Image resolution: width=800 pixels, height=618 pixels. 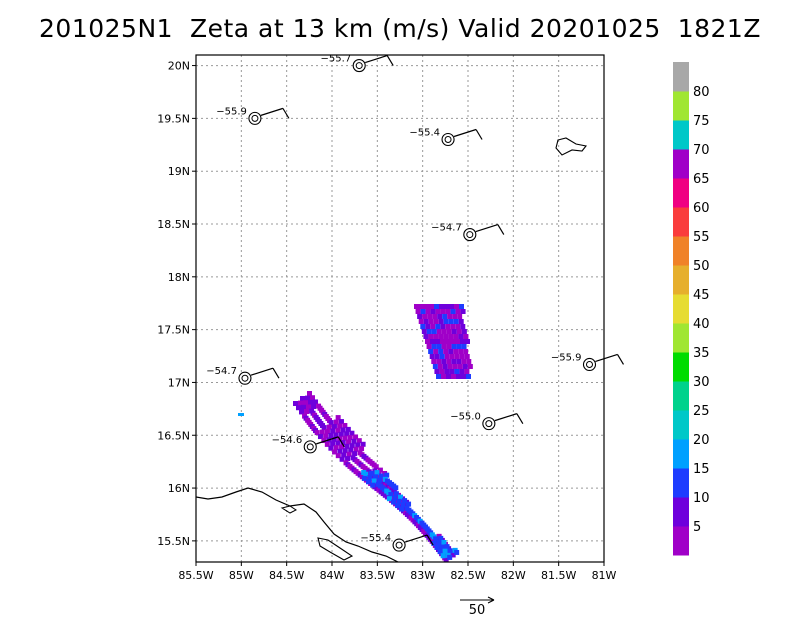 I want to click on x-tick-label: 84.5W, so click(x=286, y=575).